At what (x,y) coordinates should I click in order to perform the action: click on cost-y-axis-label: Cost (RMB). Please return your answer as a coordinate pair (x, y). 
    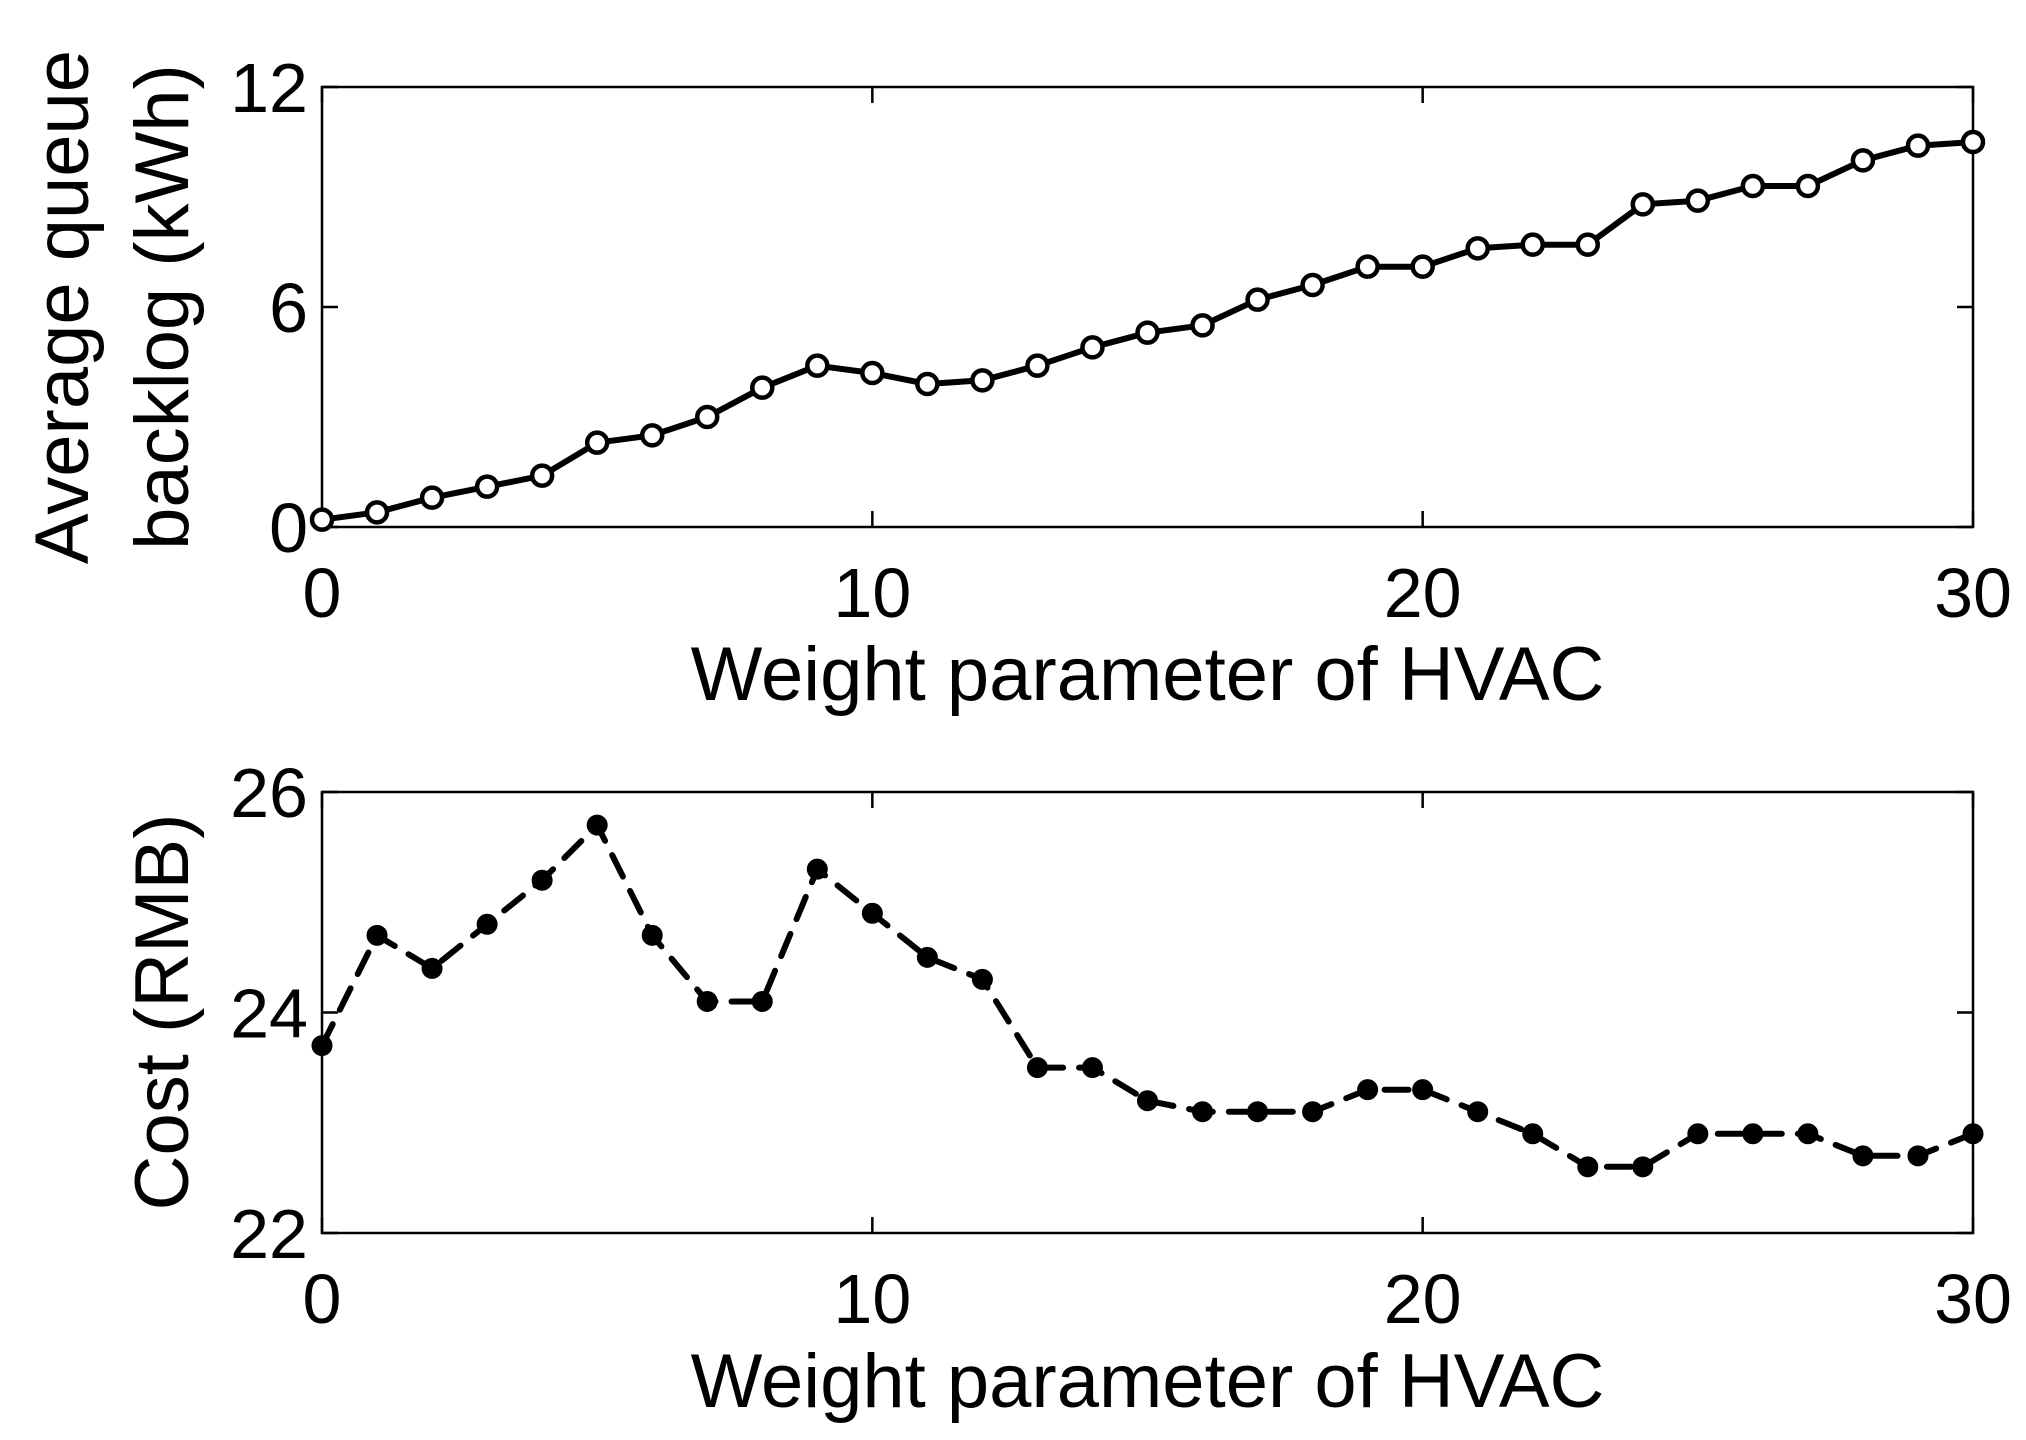
    Looking at the image, I should click on (162, 1012).